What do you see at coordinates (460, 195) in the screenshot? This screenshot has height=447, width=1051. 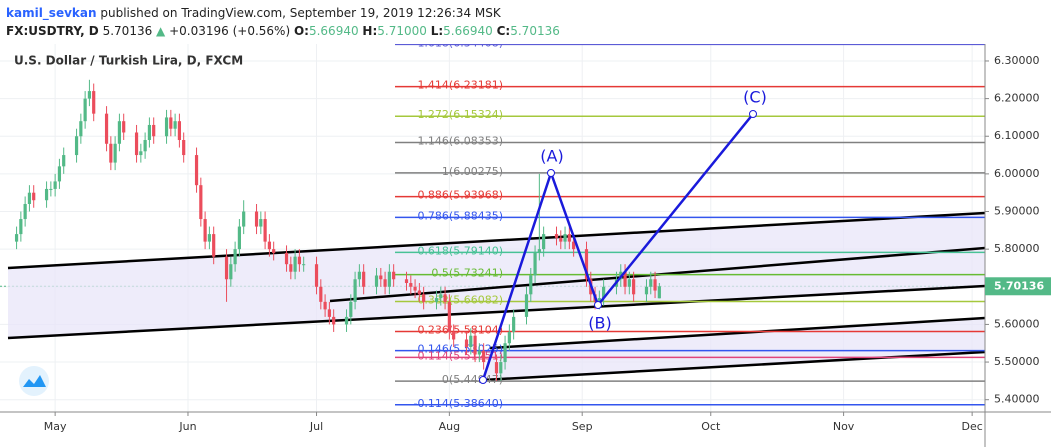 I see `fib-label: 0.886(5.93968)` at bounding box center [460, 195].